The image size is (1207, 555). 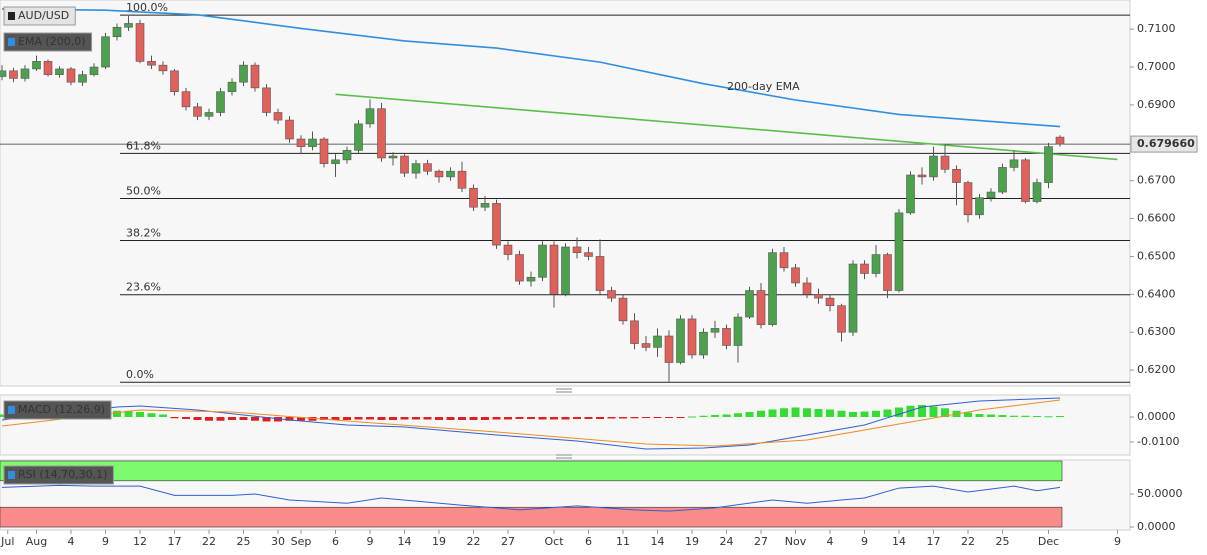 What do you see at coordinates (1156, 293) in the screenshot?
I see `y-tick-label: 0.6400` at bounding box center [1156, 293].